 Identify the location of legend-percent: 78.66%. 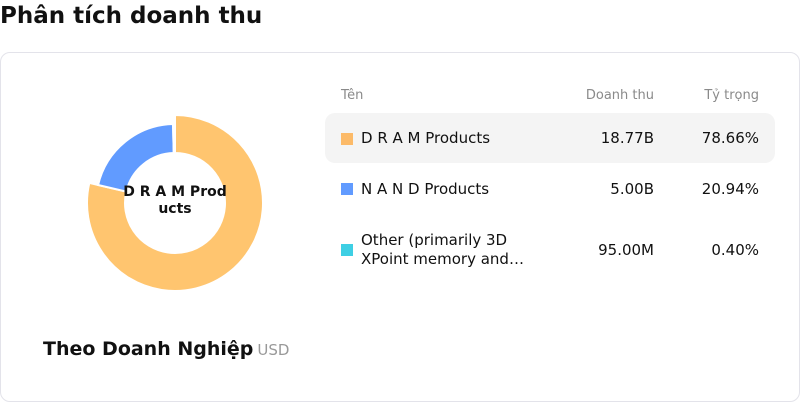
(730, 138).